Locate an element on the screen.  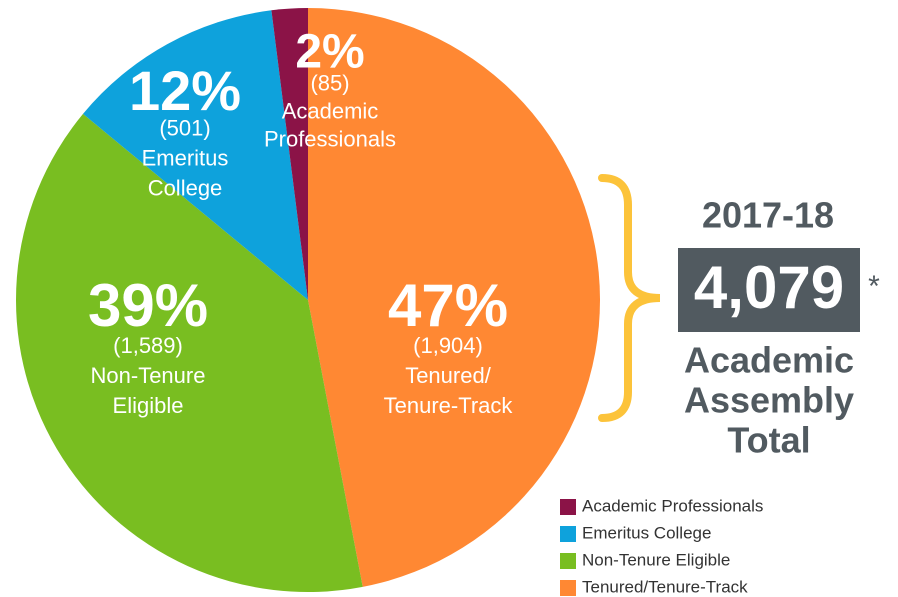
year: 2017-18 is located at coordinates (768, 215).